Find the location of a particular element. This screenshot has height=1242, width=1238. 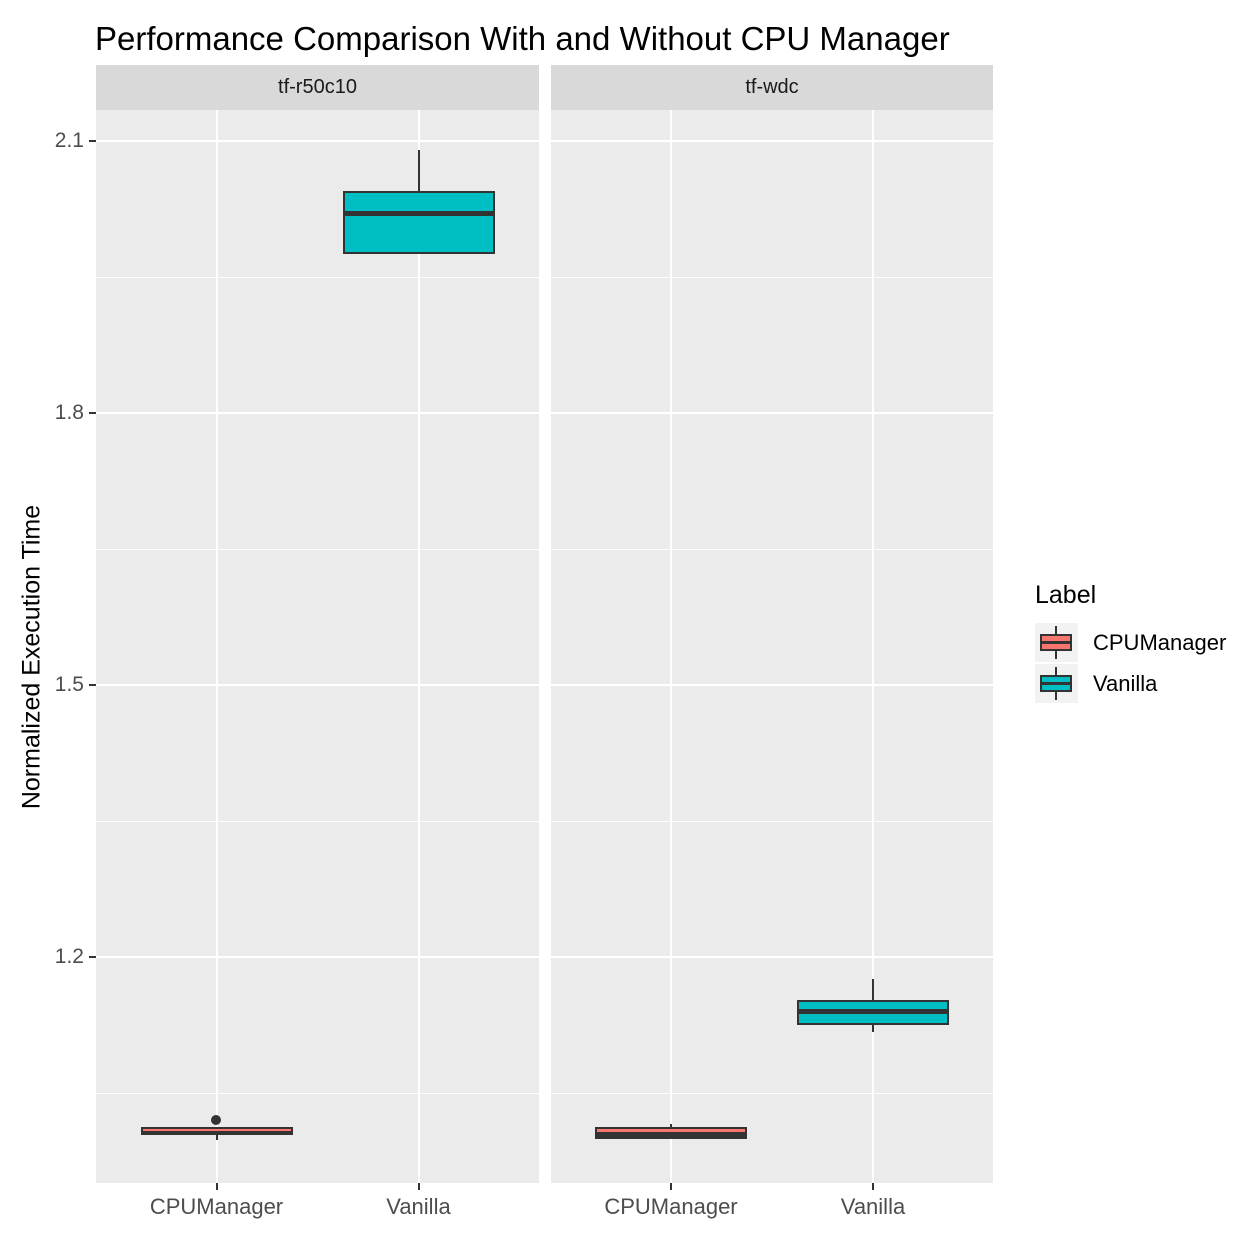

legend: Label CPUManager Vanilla is located at coordinates (1130, 643).